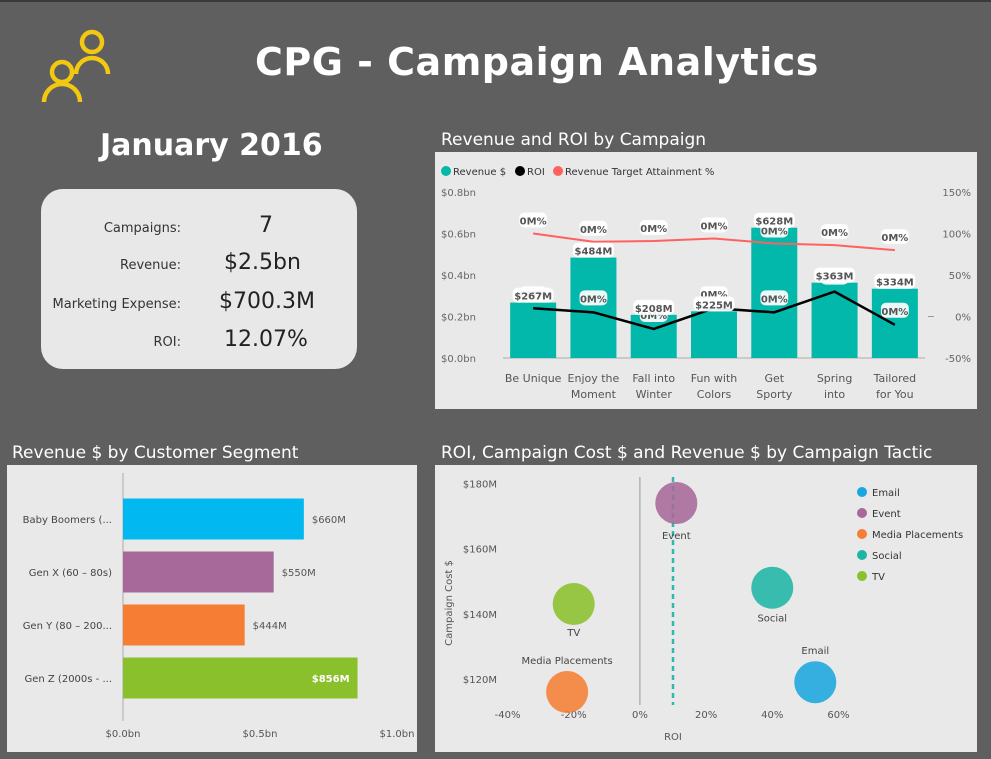  I want to click on x-tick-label: into, so click(834, 394).